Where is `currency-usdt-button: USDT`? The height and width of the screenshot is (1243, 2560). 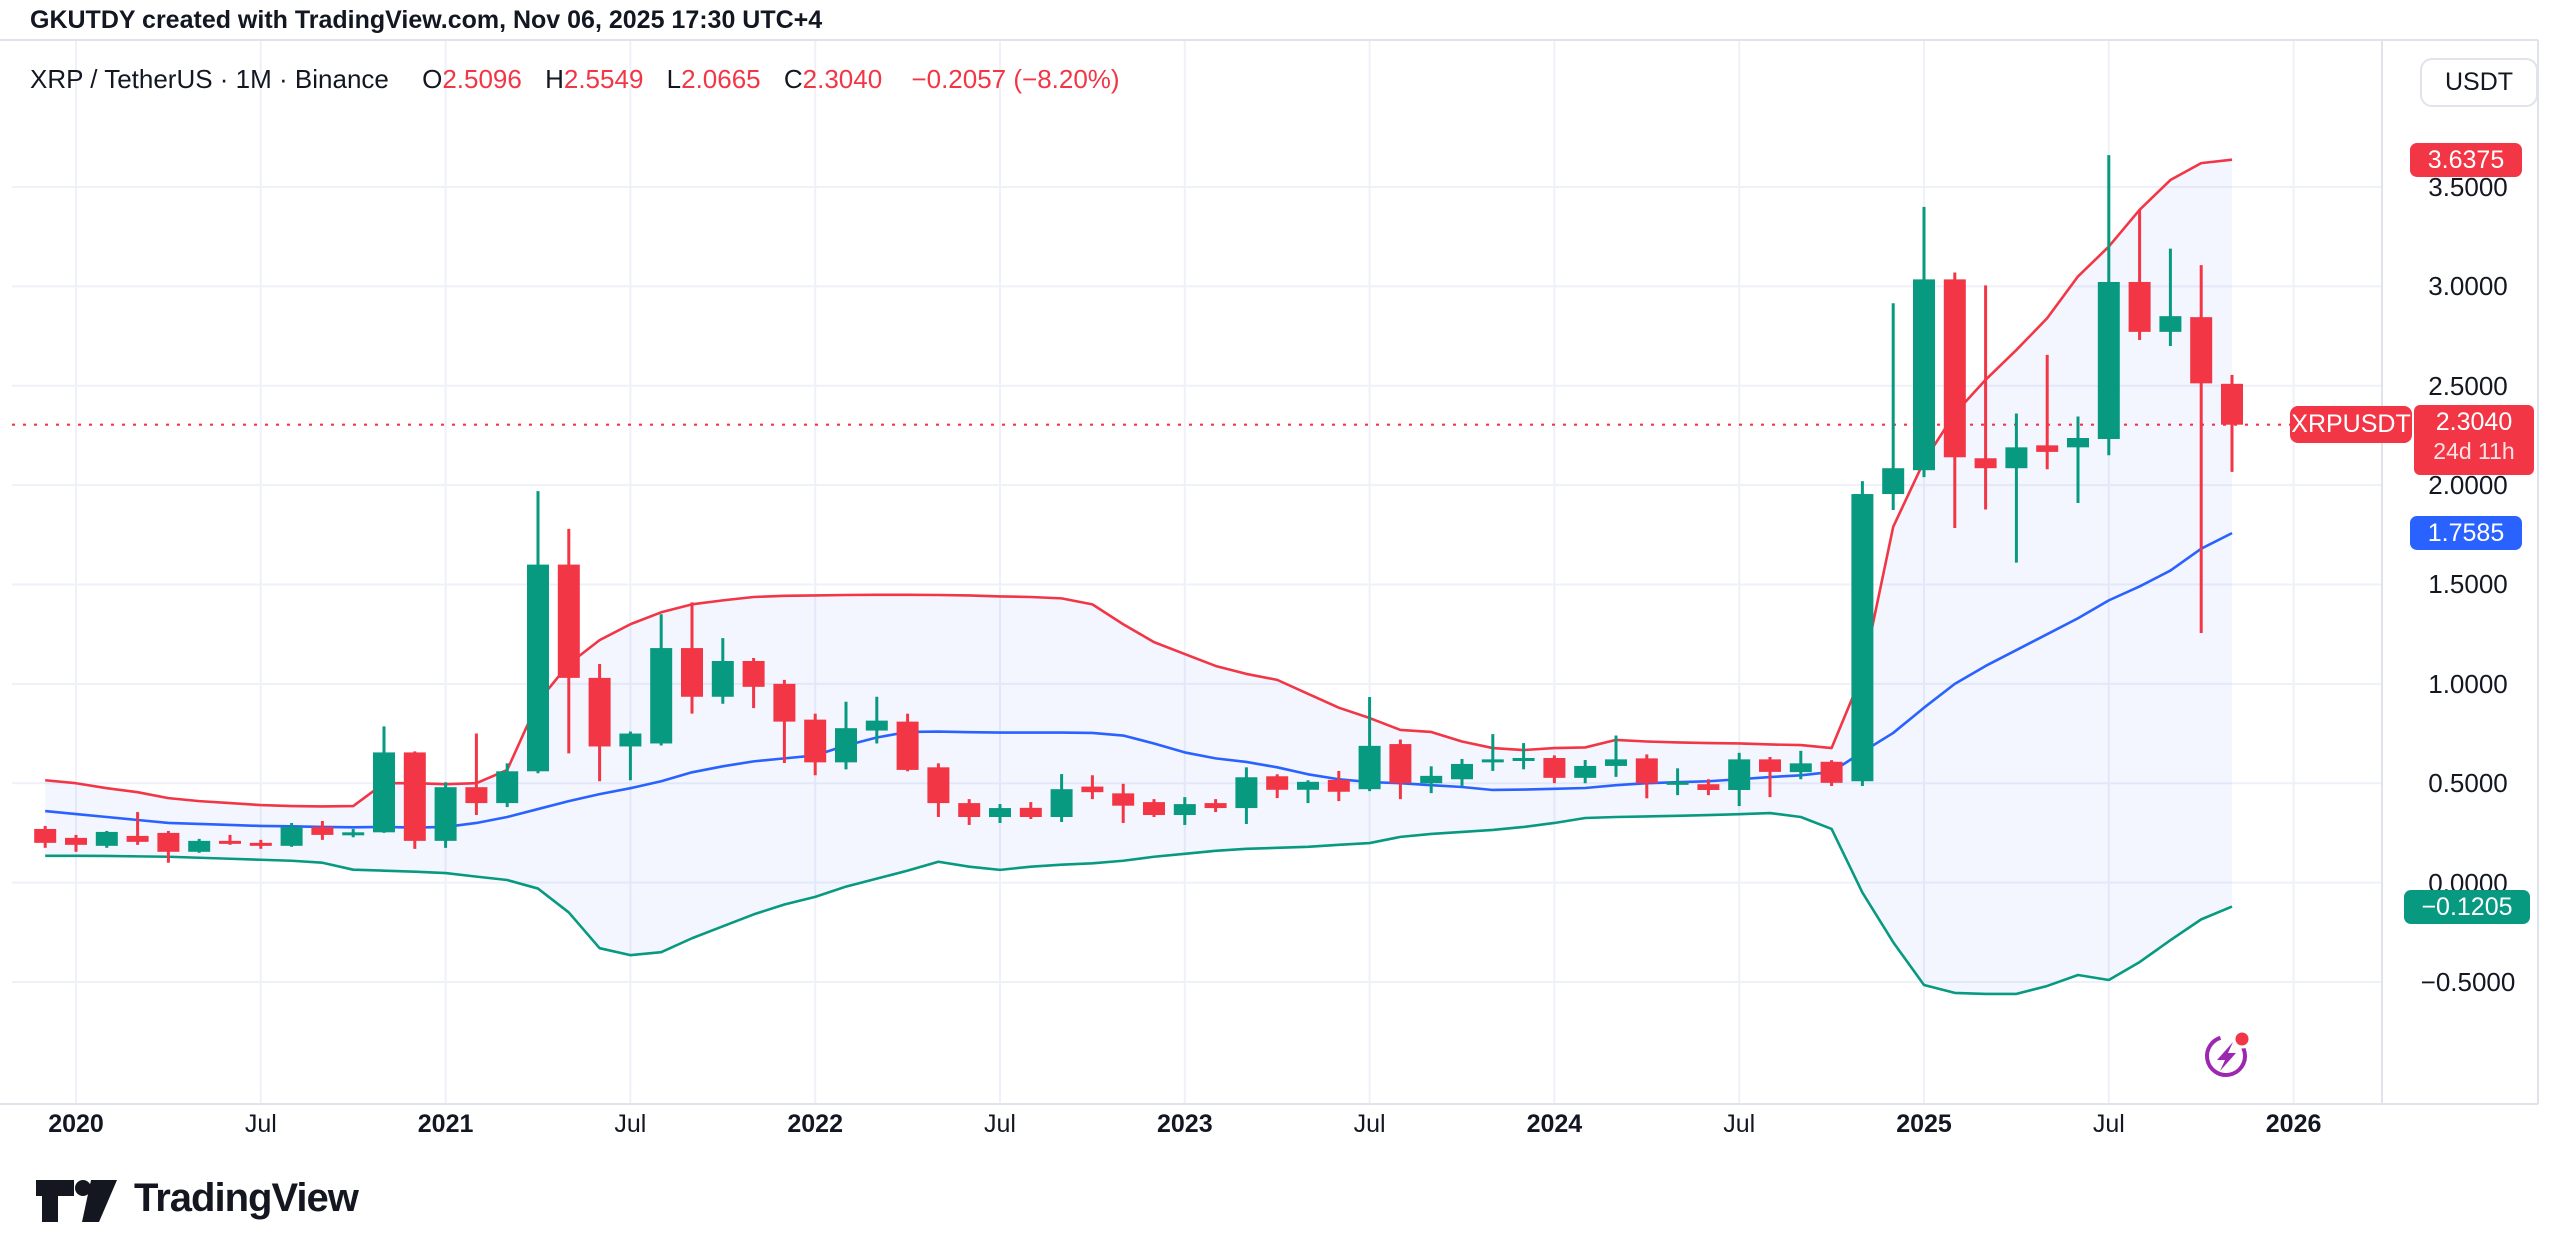
currency-usdt-button: USDT is located at coordinates (2479, 82).